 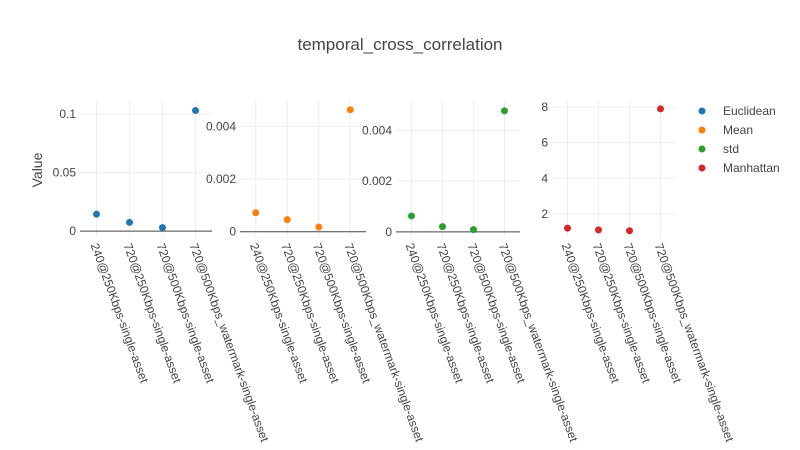 I want to click on legend-item-std: std, so click(x=719, y=149).